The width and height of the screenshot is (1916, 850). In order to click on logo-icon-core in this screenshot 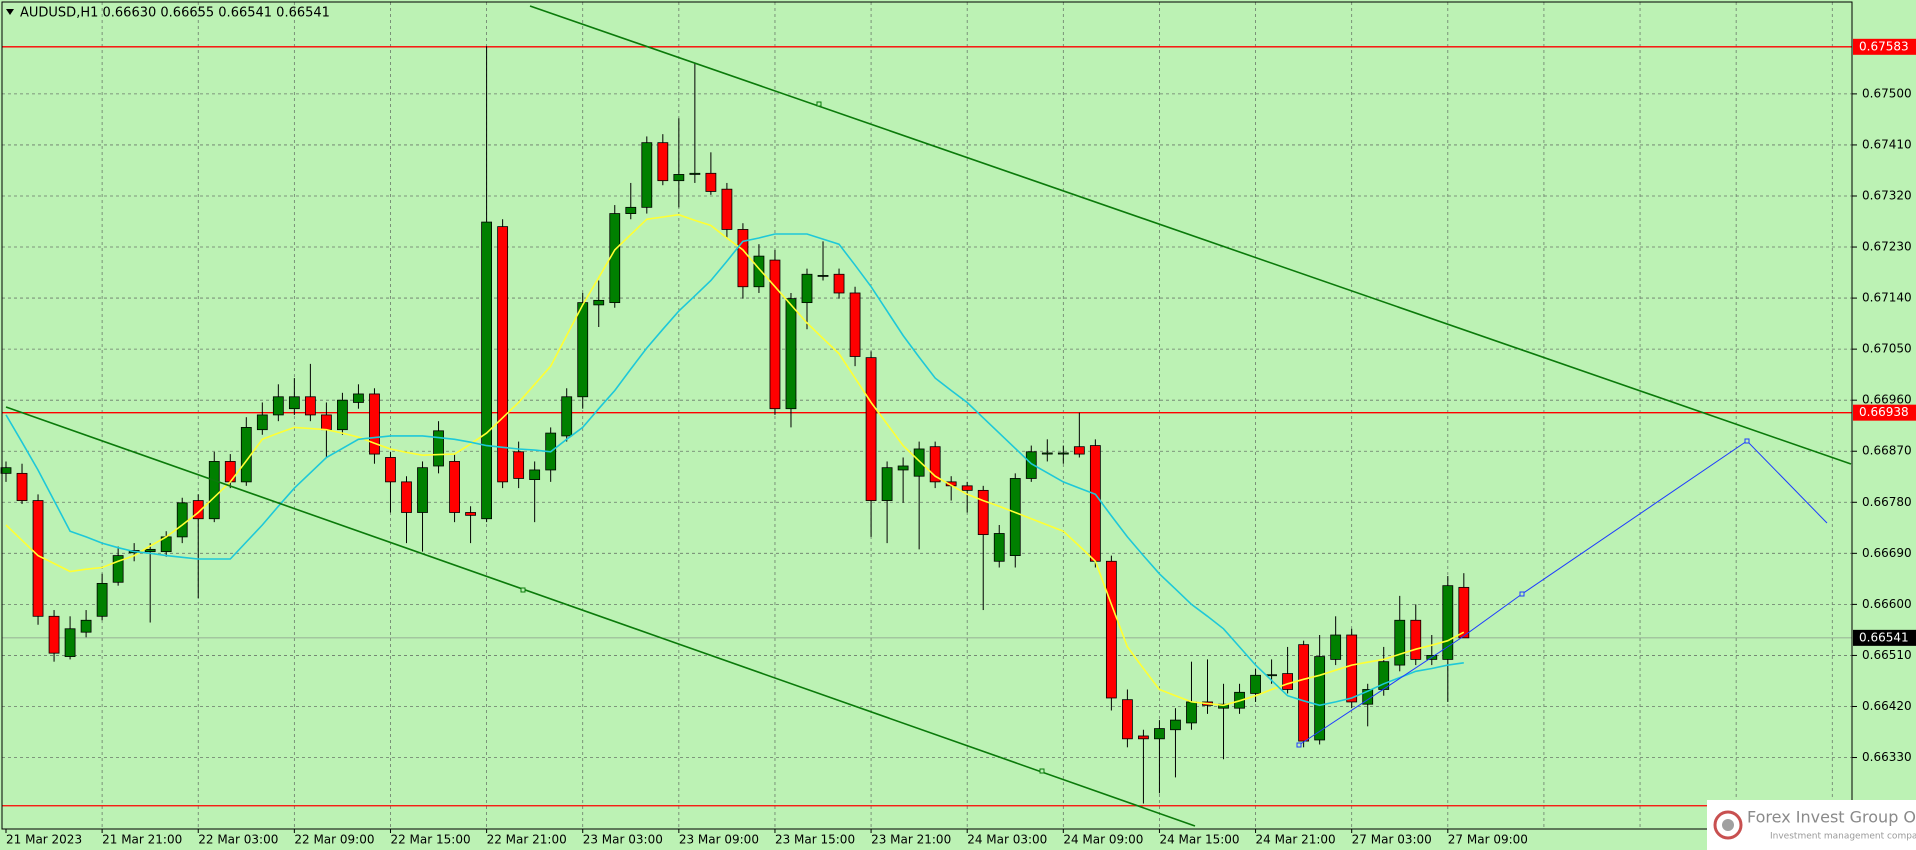, I will do `click(1728, 825)`.